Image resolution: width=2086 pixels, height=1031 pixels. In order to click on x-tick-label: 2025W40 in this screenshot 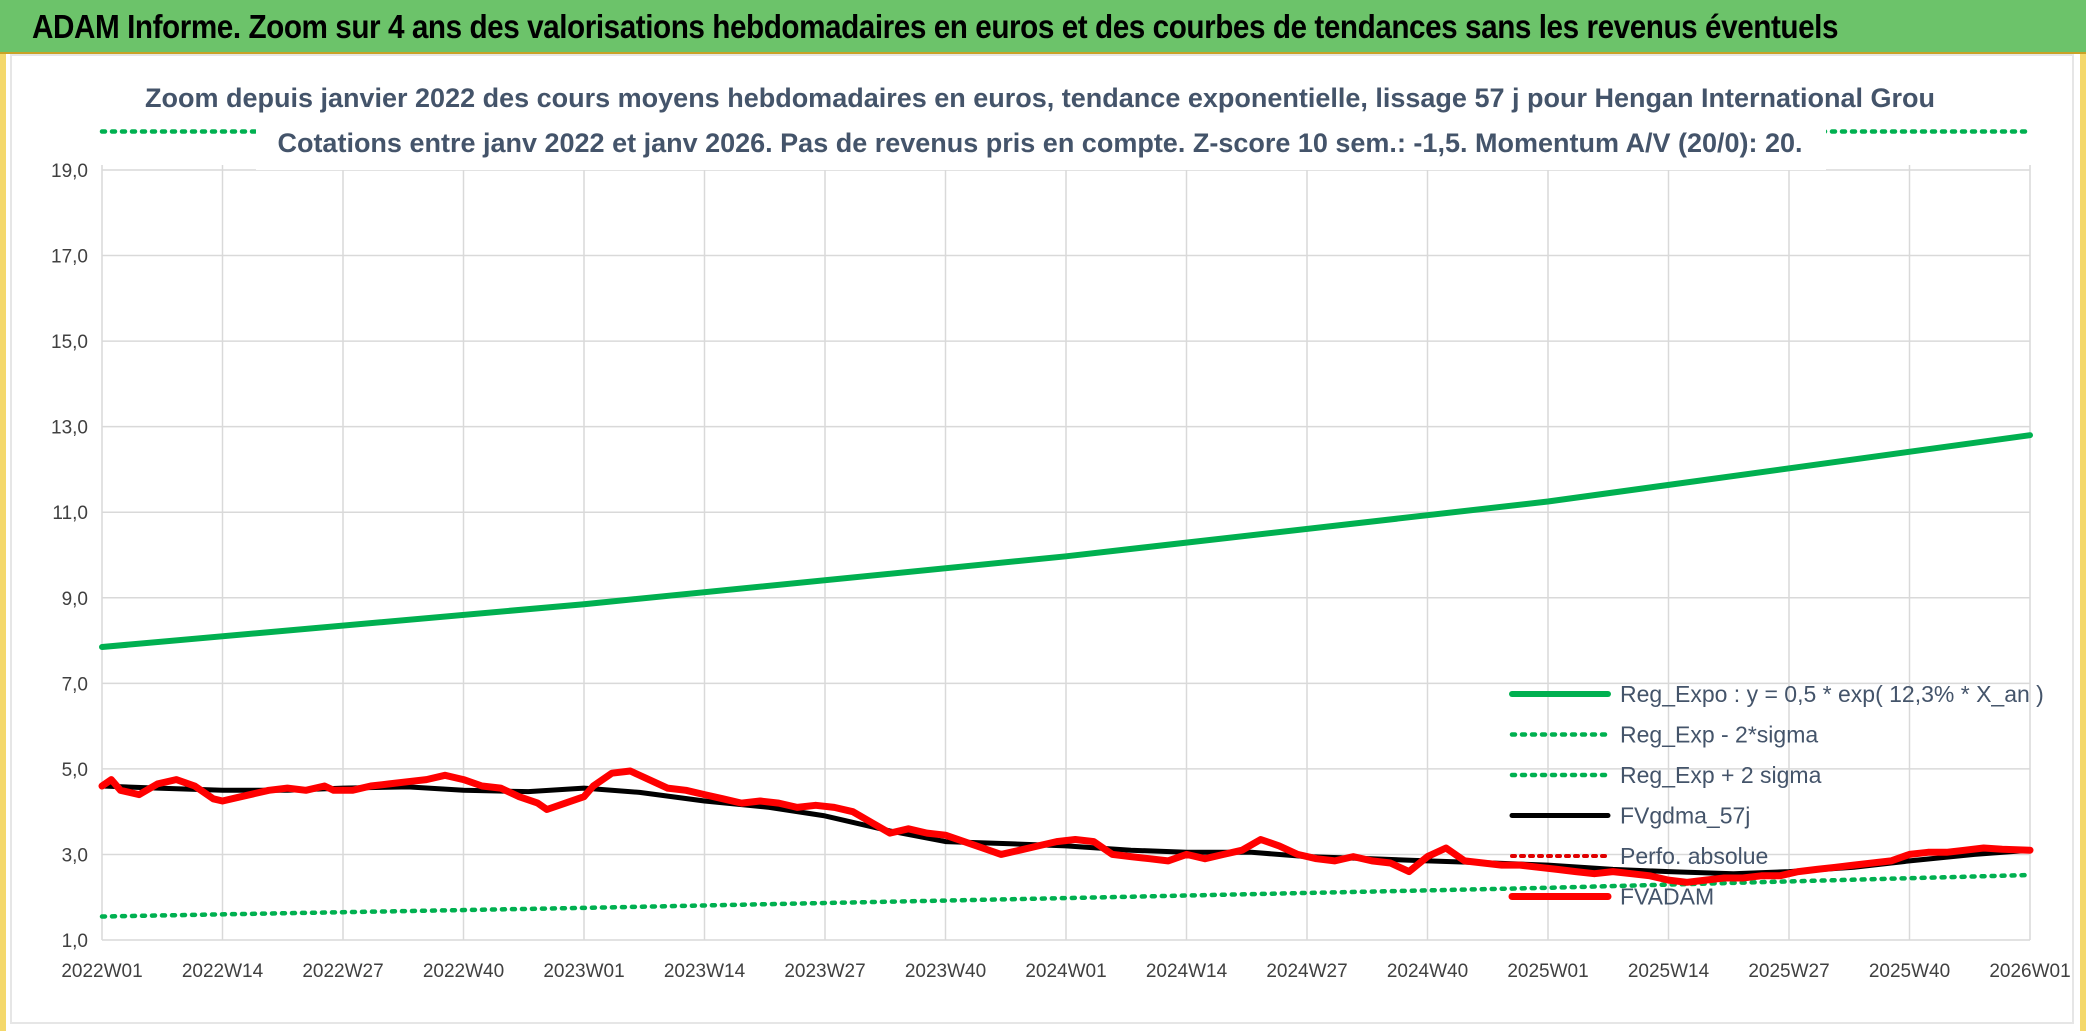, I will do `click(1909, 971)`.